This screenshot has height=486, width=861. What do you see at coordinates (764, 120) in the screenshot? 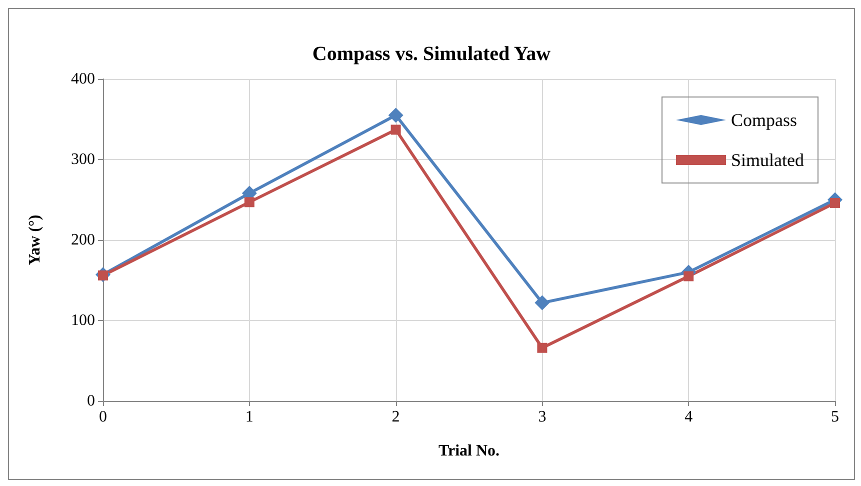
I see `legend-label: Compass` at bounding box center [764, 120].